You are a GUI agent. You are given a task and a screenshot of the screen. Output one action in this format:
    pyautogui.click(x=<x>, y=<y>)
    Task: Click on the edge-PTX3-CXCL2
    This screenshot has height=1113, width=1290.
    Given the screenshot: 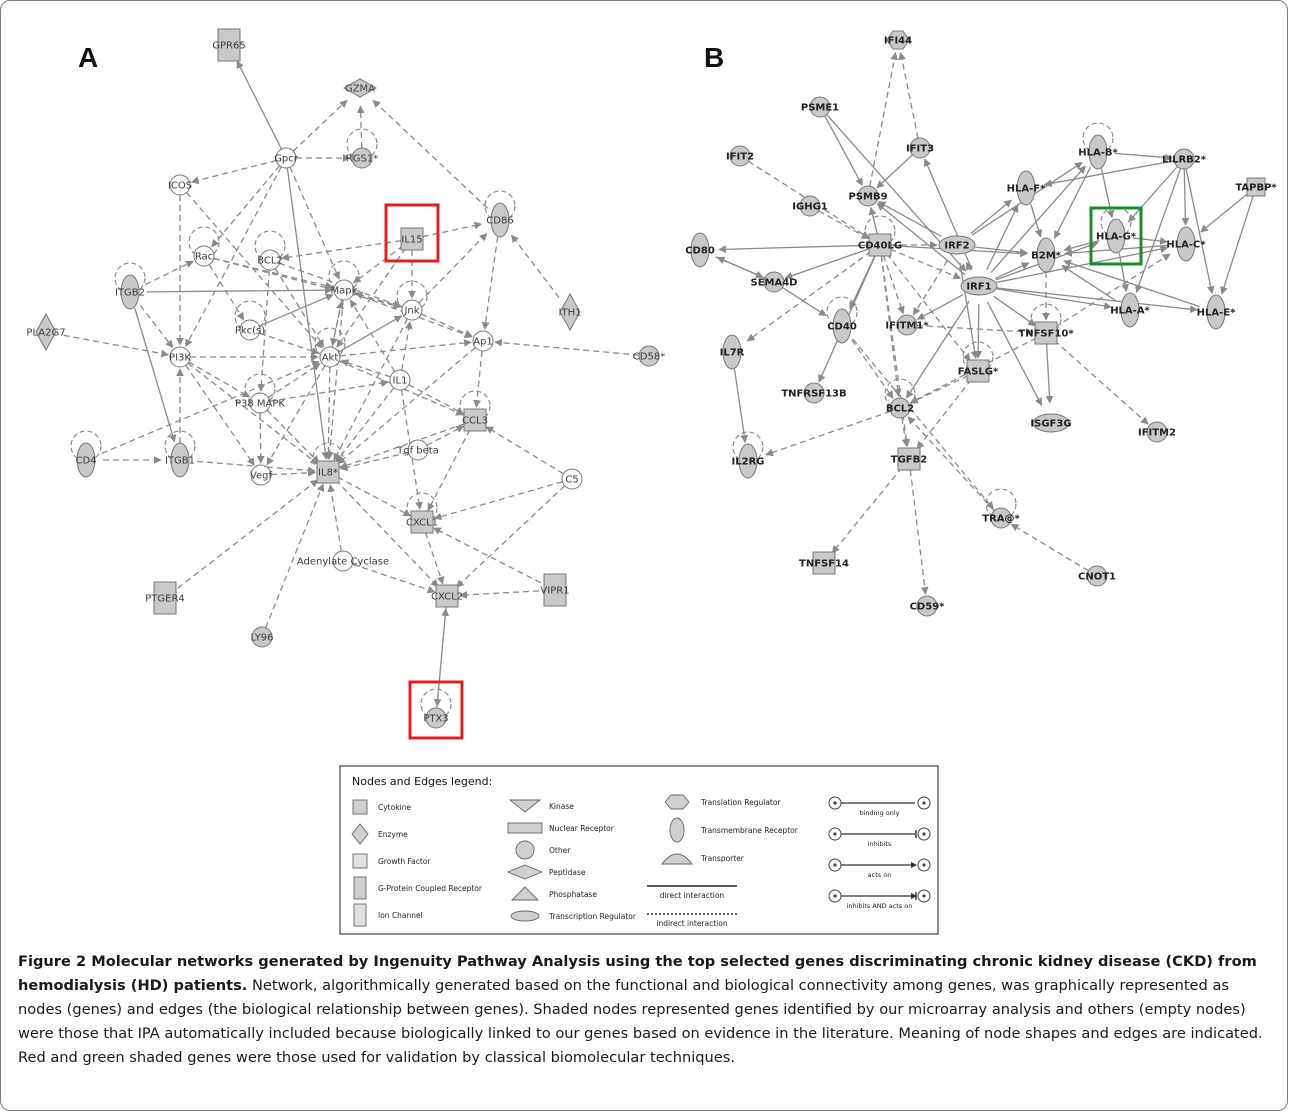 What is the action you would take?
    pyautogui.click(x=443, y=658)
    